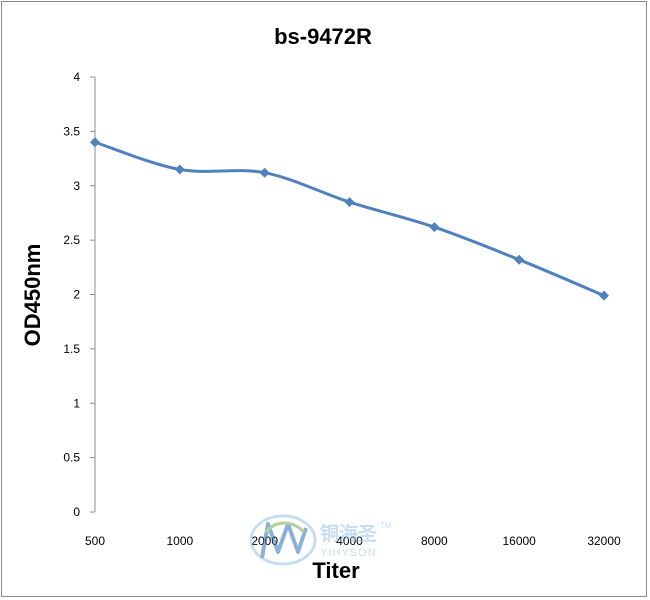  What do you see at coordinates (336, 570) in the screenshot?
I see `x-axis-title: Titer` at bounding box center [336, 570].